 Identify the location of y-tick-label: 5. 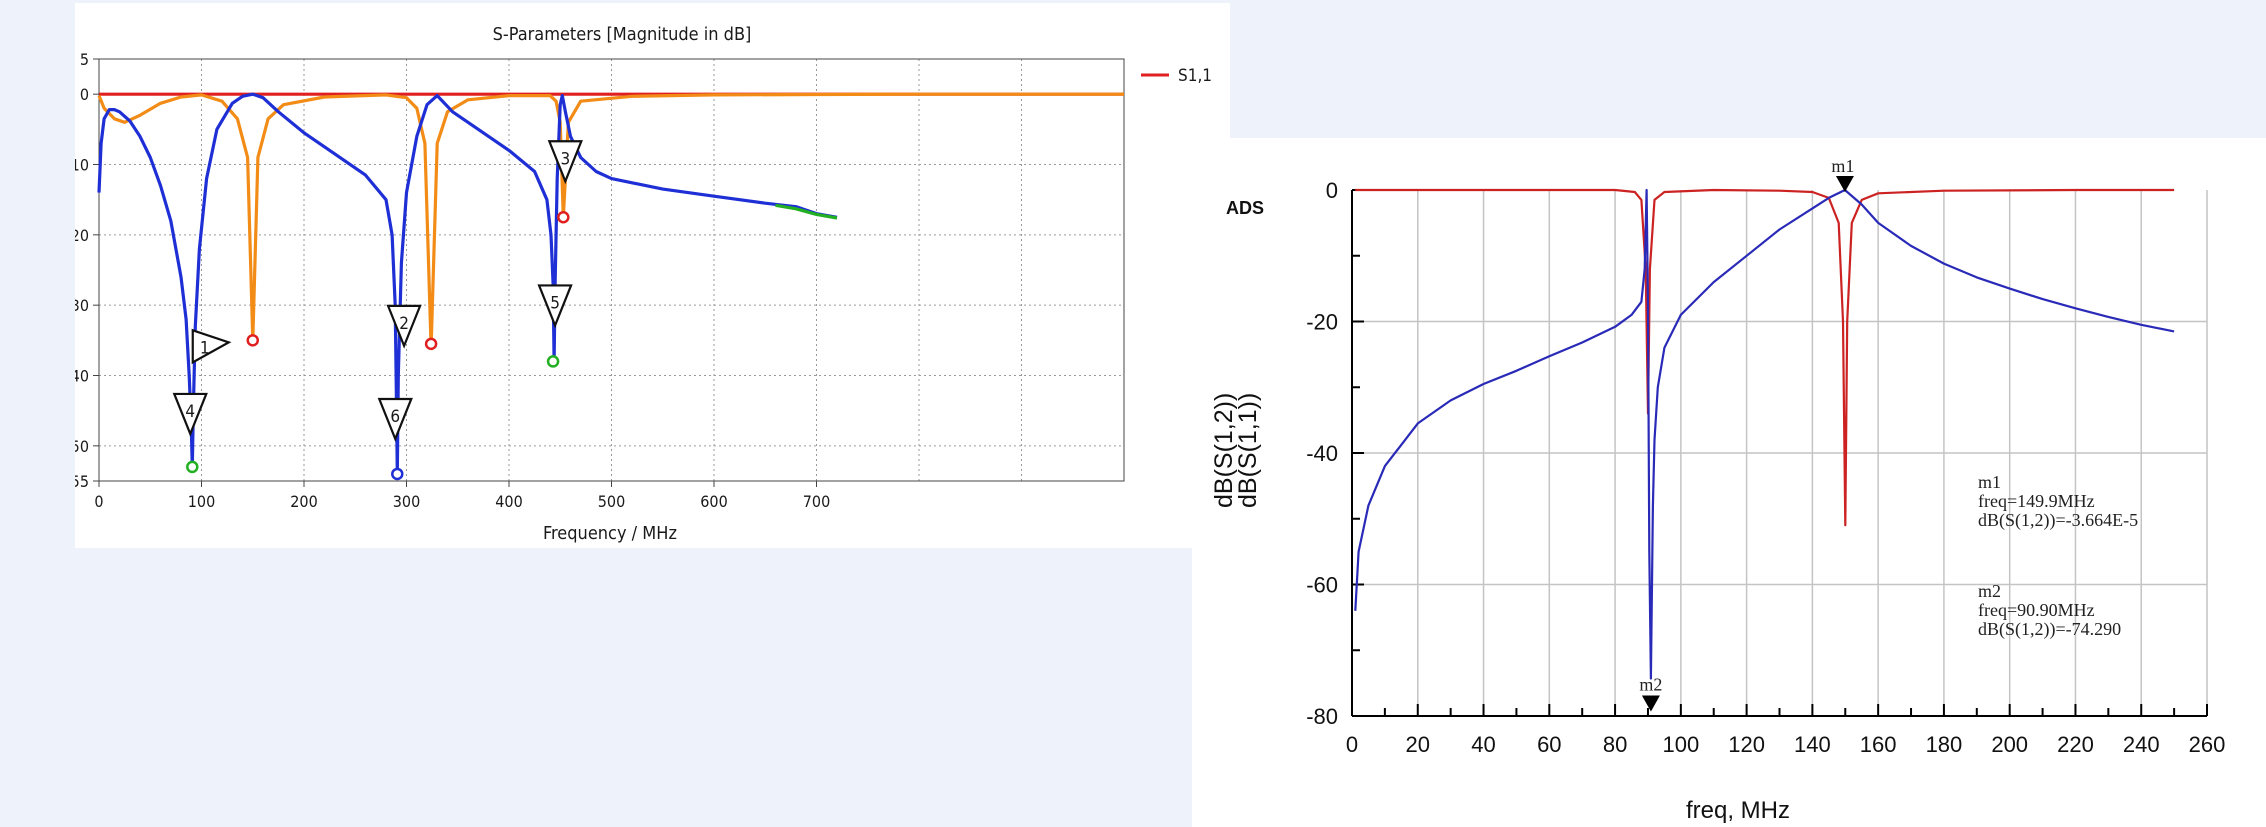
(84, 59).